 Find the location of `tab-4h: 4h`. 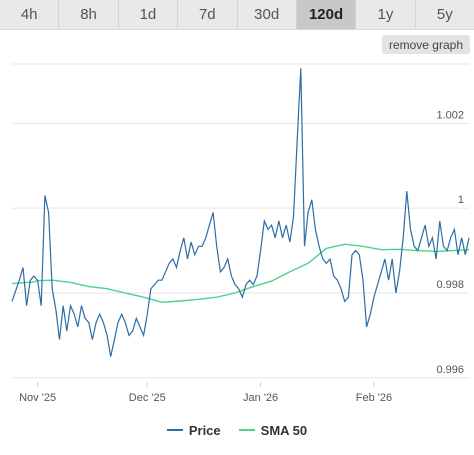

tab-4h: 4h is located at coordinates (30, 14).